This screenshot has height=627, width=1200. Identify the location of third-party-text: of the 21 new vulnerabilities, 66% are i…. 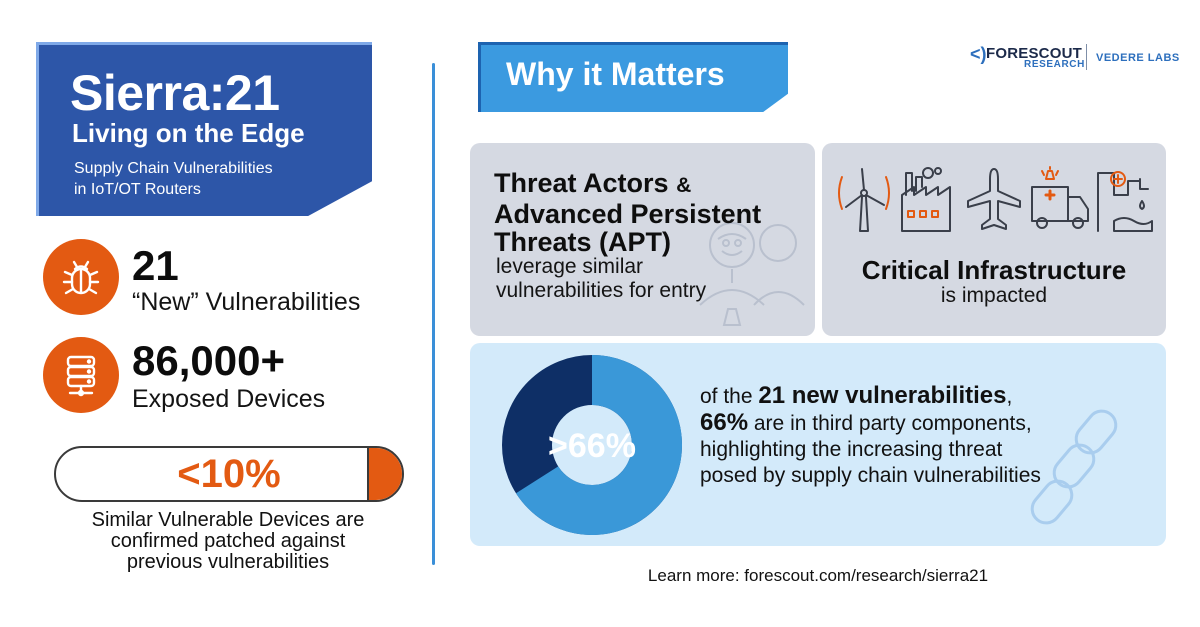
(920, 436).